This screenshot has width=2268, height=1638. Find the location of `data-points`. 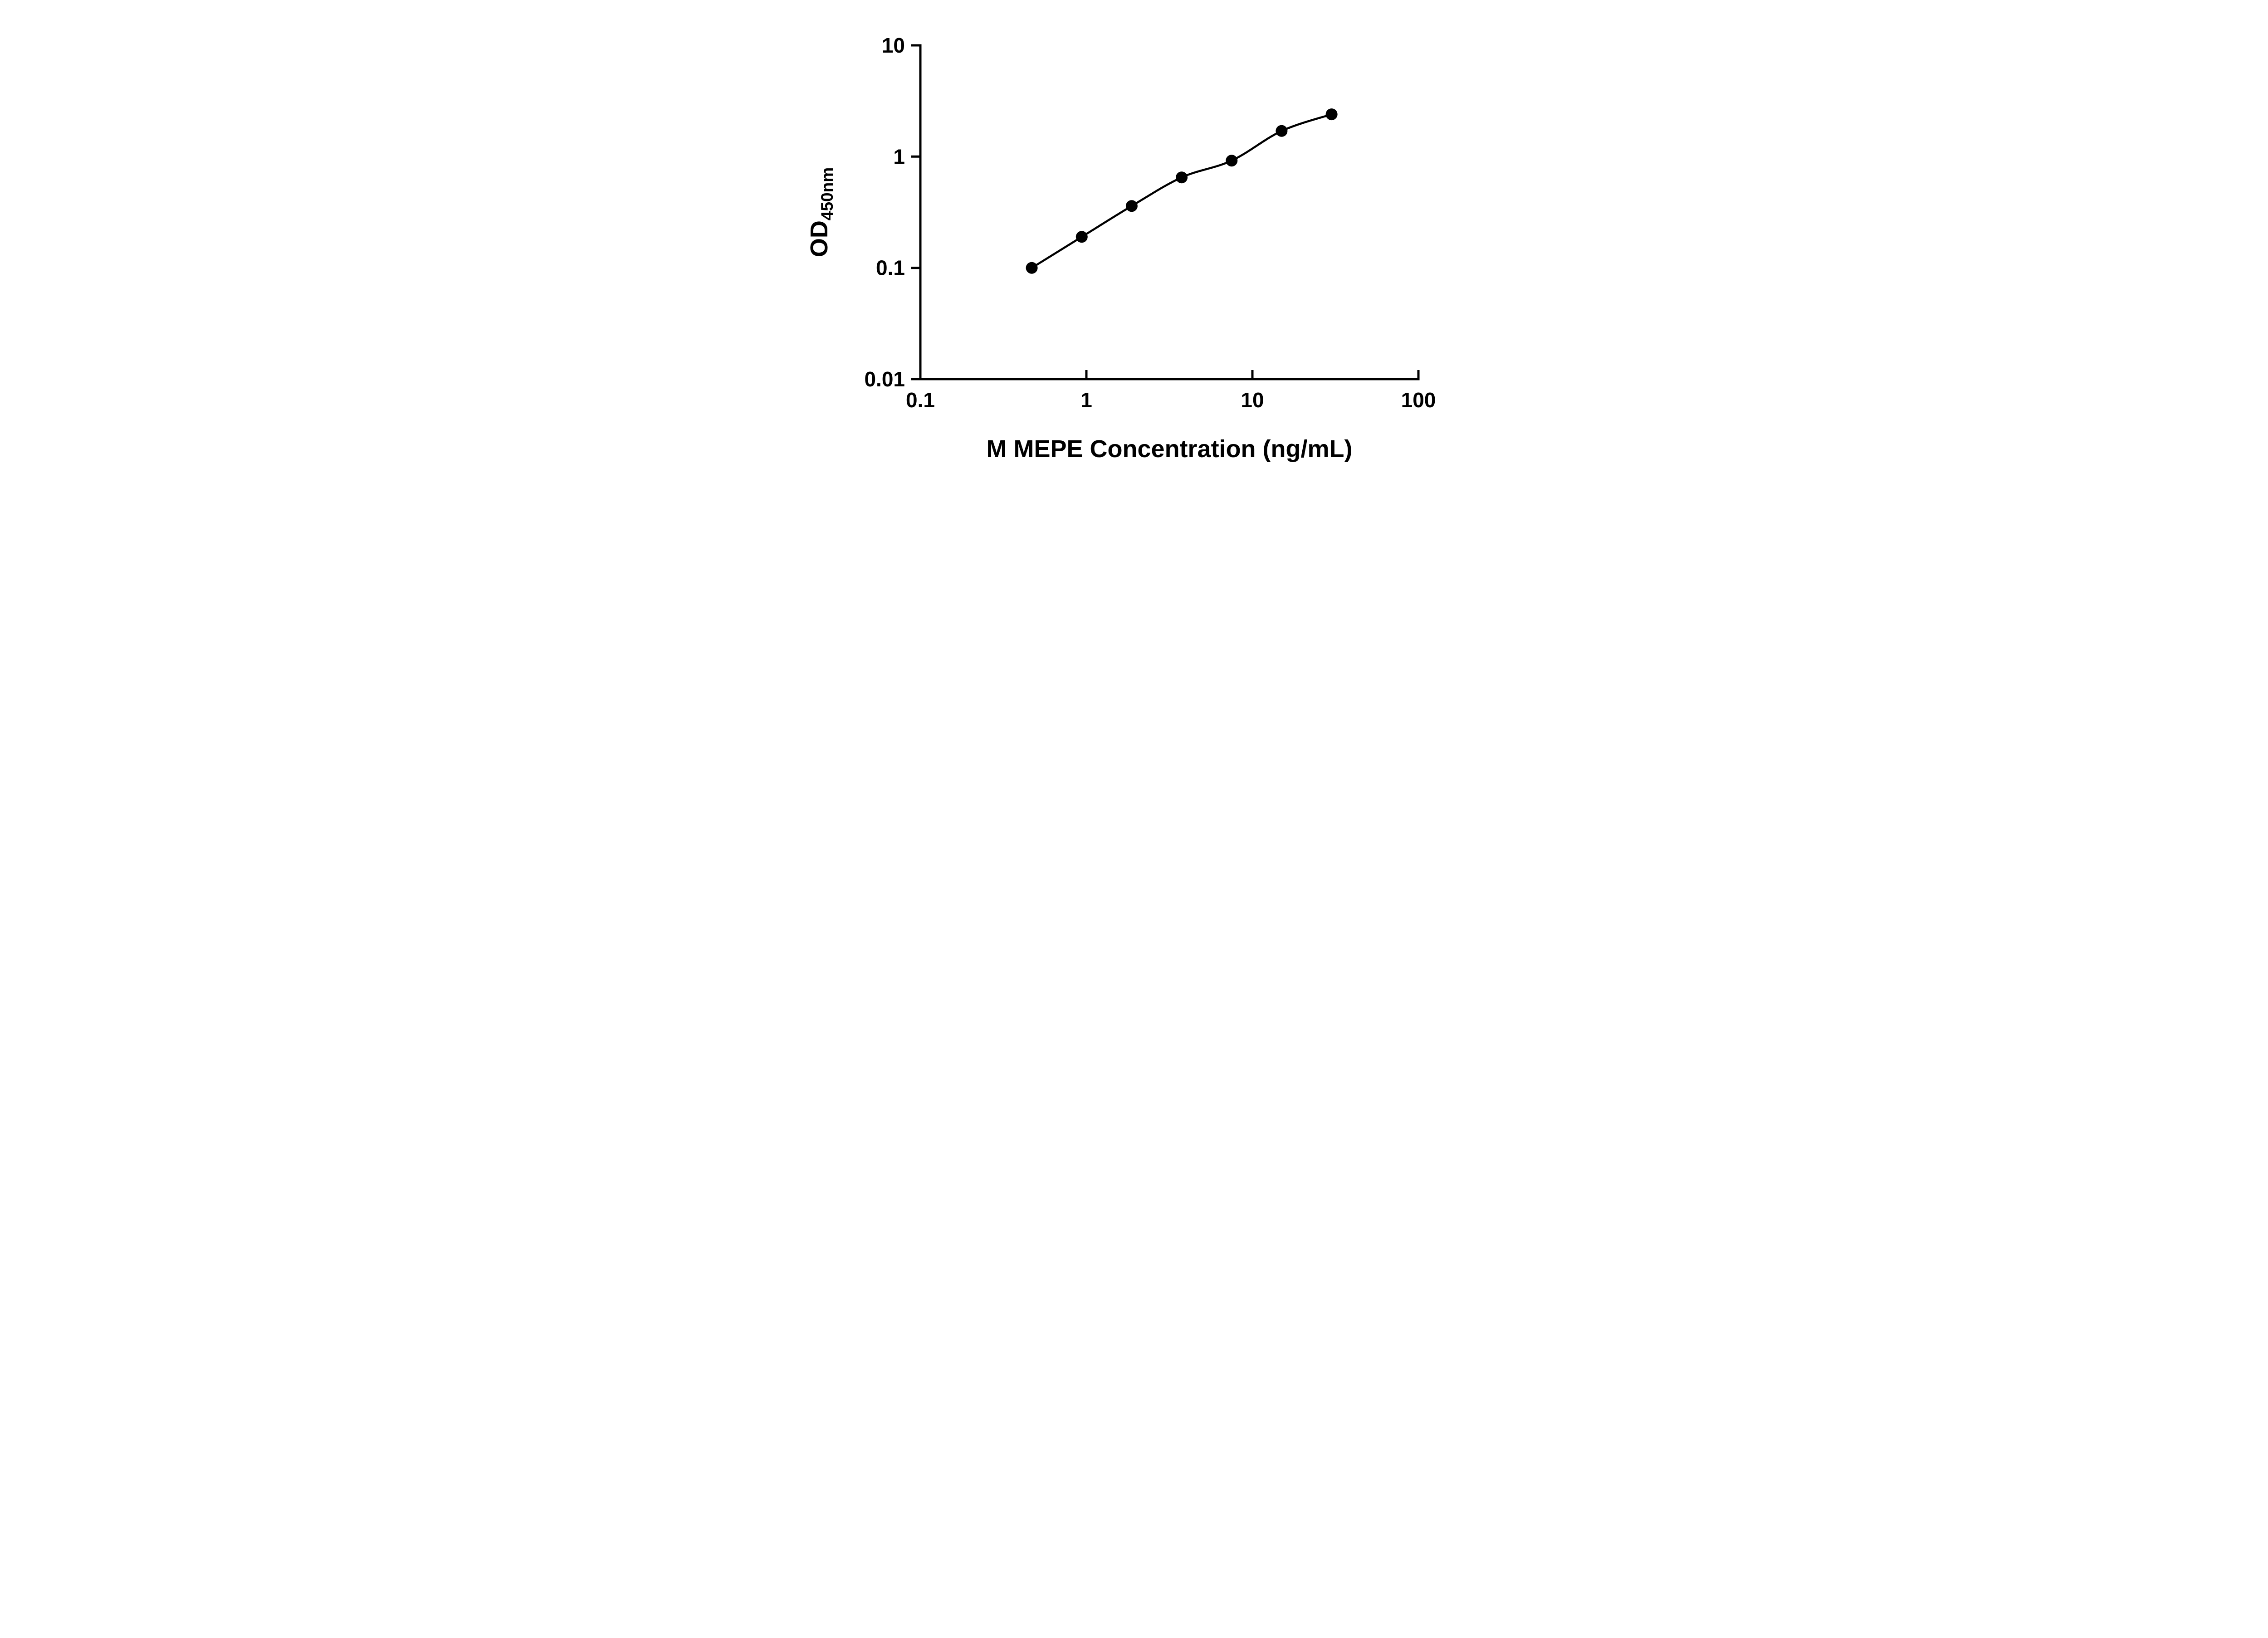

data-points is located at coordinates (1182, 191).